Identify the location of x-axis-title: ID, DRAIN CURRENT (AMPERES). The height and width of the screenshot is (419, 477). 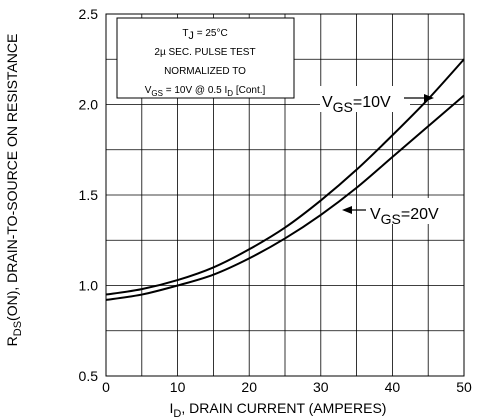
(278, 409).